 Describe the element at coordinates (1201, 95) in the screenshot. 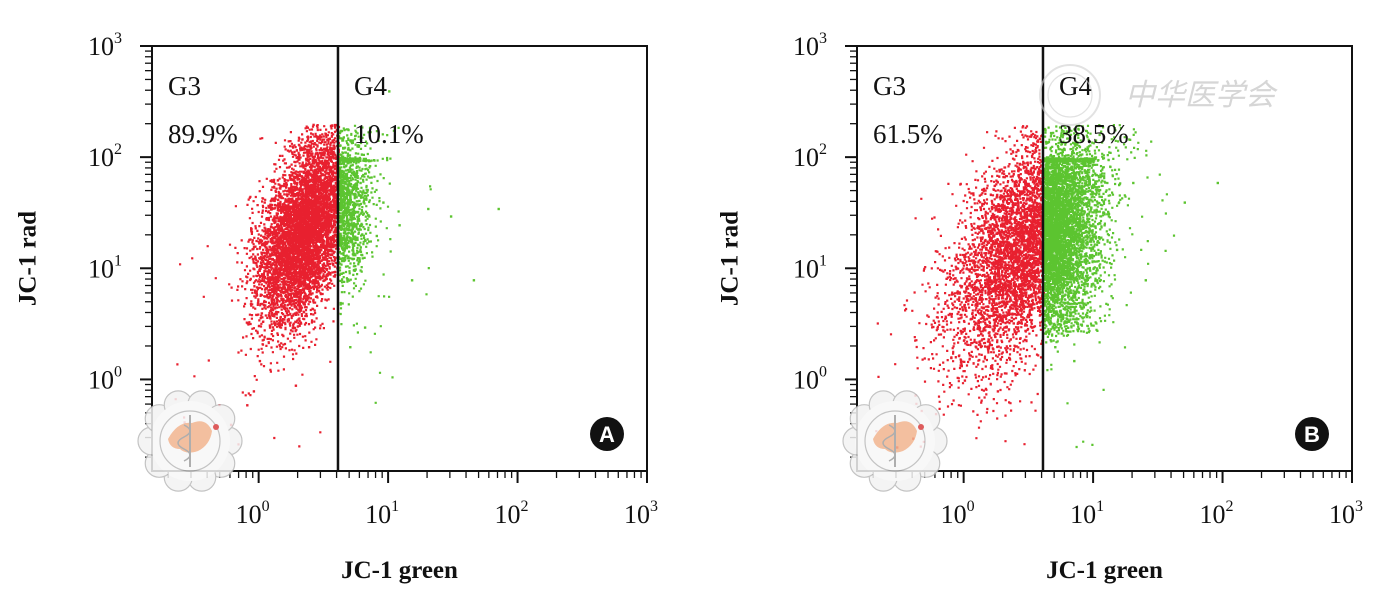

I see `watermark-text: 中华医学会` at that location.